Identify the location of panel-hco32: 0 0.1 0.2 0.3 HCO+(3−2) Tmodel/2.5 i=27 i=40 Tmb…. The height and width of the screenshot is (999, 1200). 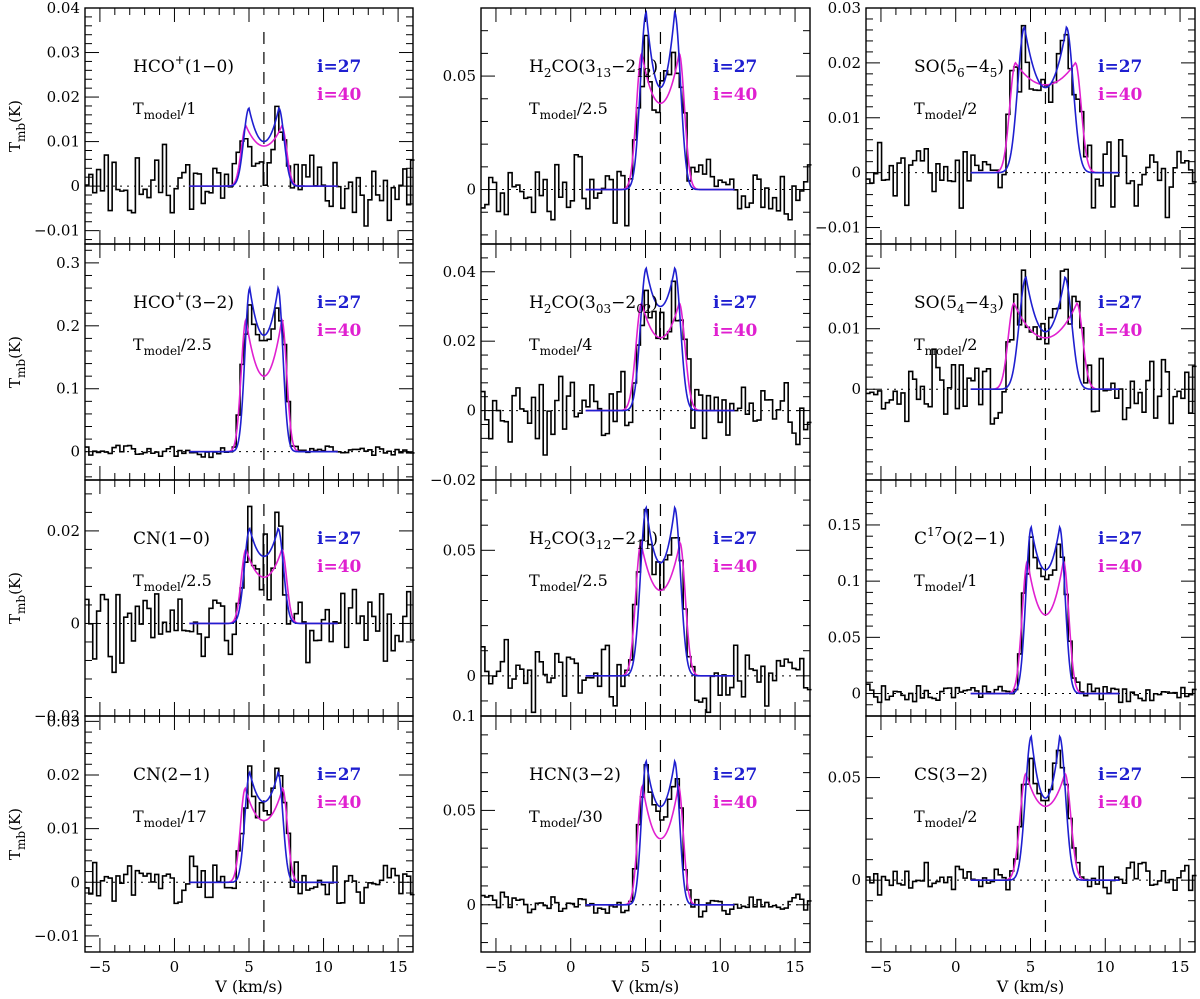
(210, 362).